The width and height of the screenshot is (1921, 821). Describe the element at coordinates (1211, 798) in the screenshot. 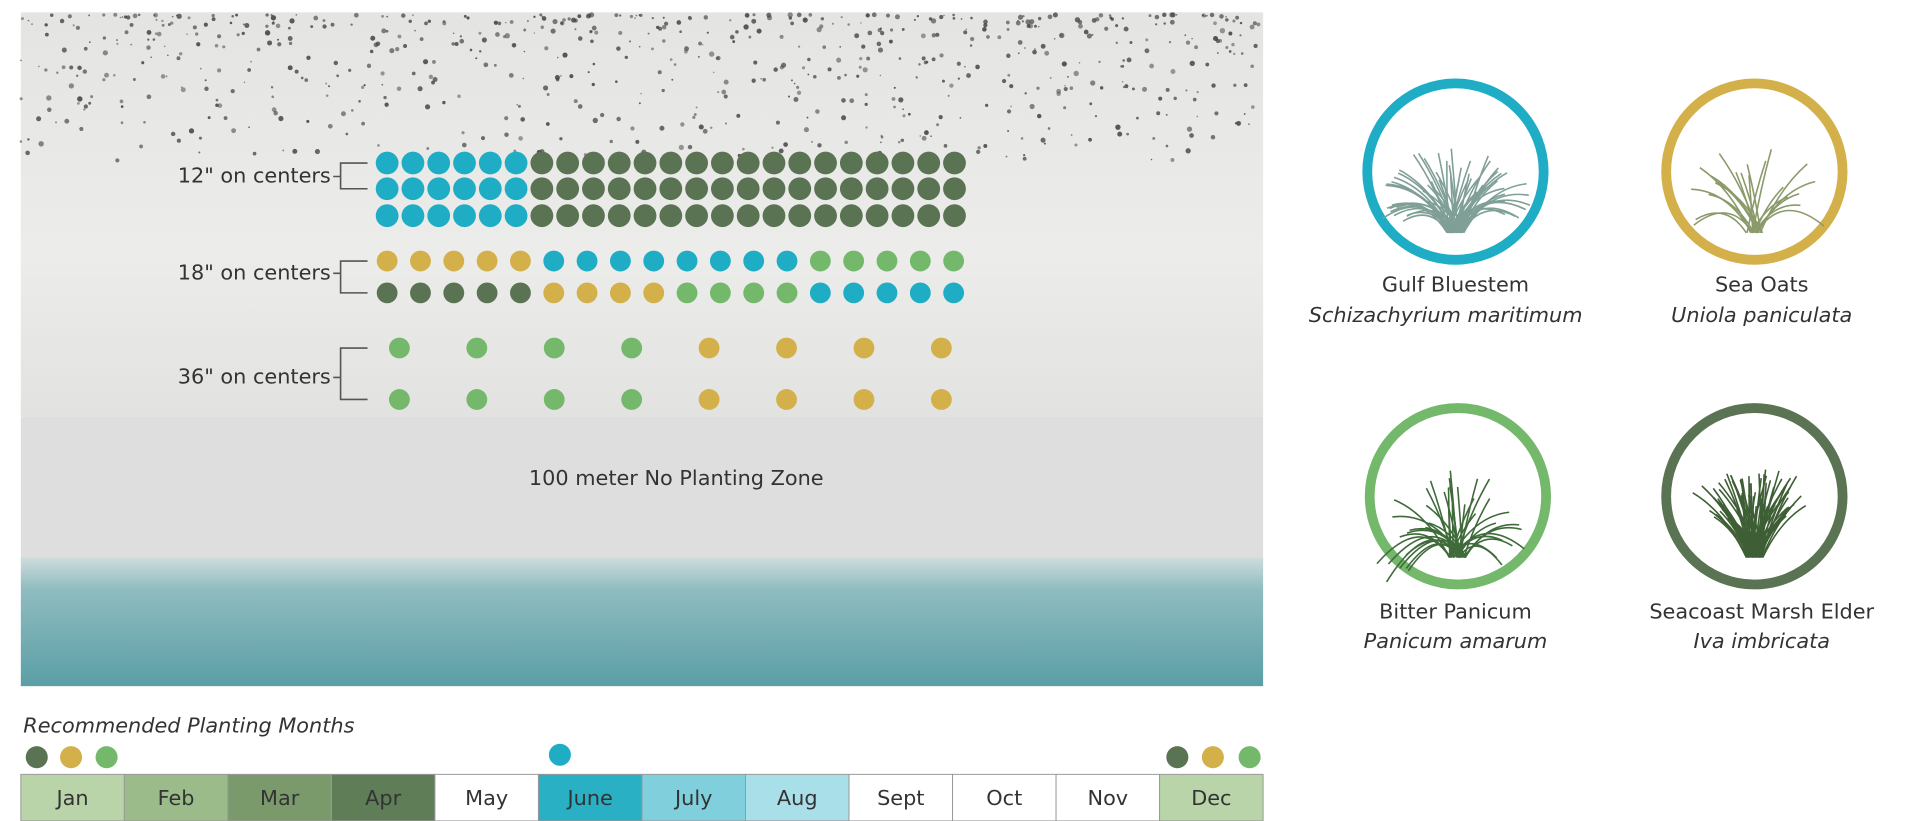

I see `month-label: Dec` at that location.